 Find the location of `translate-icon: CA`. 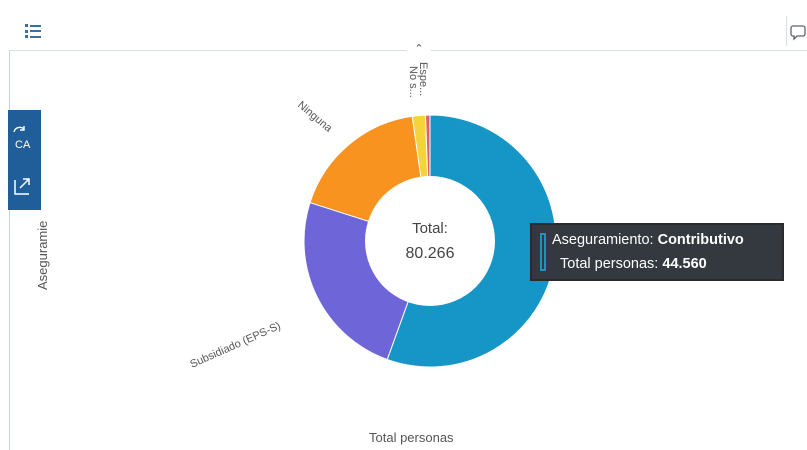

translate-icon: CA is located at coordinates (22, 138).